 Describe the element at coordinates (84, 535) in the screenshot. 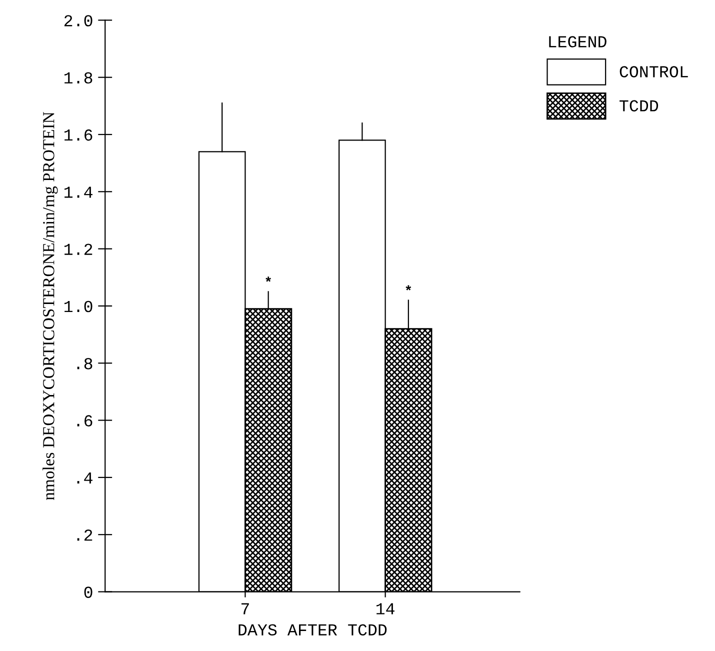

I see `y-tick-label: .2` at that location.